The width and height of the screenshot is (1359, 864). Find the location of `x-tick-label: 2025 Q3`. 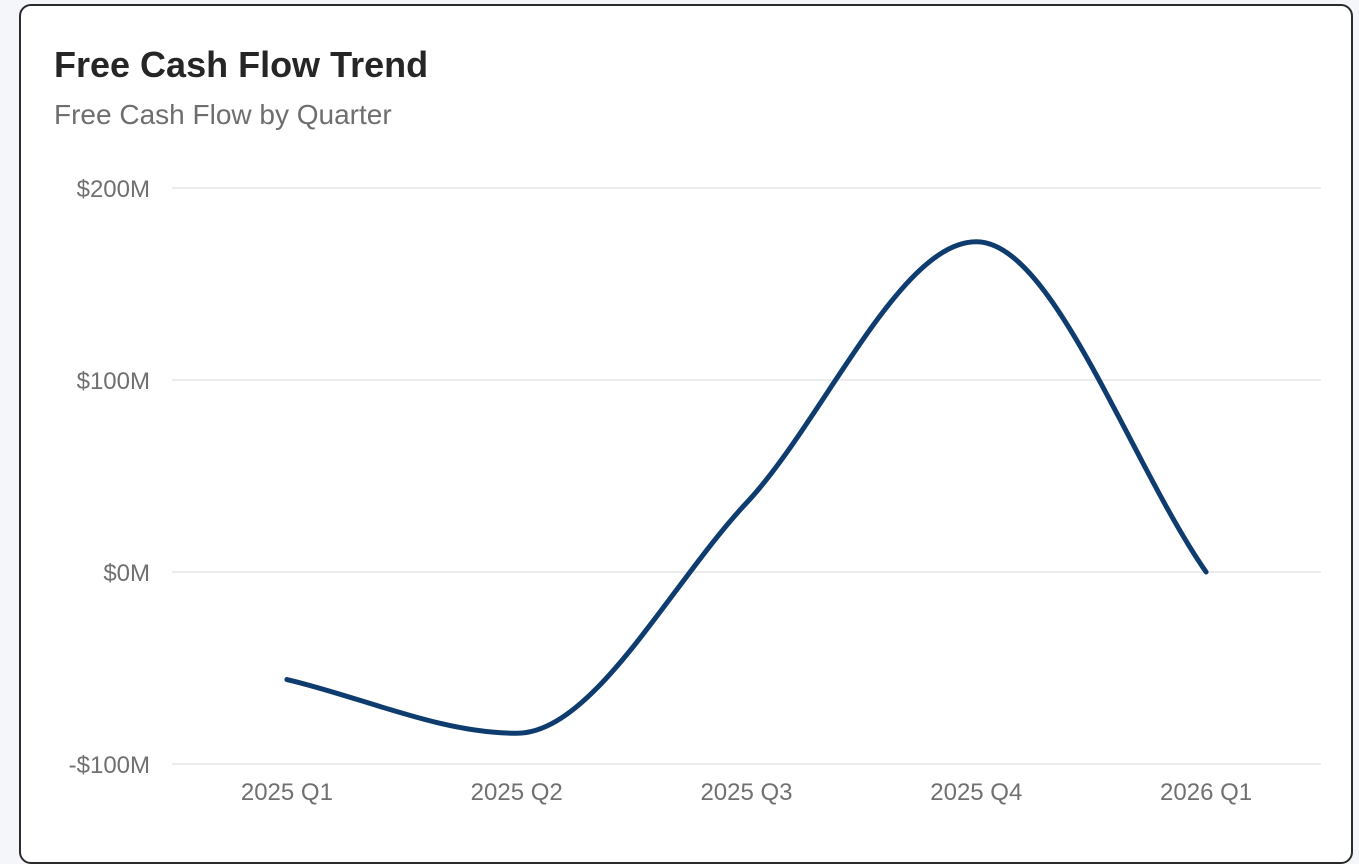

x-tick-label: 2025 Q3 is located at coordinates (746, 792).